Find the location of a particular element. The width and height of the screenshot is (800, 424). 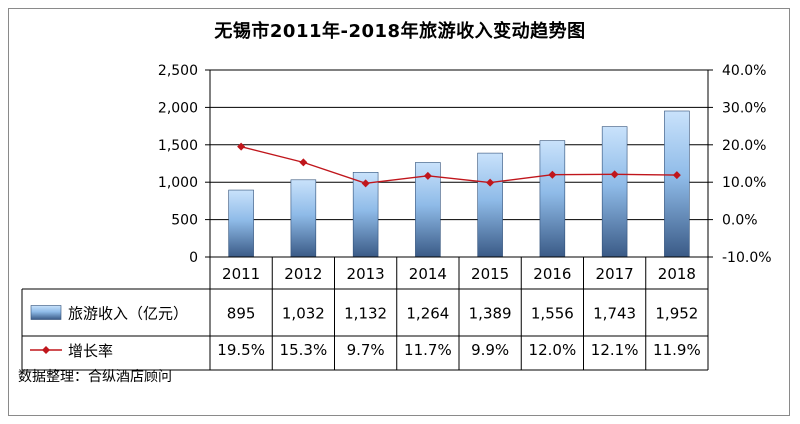

bar-value-label: 1,556 is located at coordinates (552, 314).